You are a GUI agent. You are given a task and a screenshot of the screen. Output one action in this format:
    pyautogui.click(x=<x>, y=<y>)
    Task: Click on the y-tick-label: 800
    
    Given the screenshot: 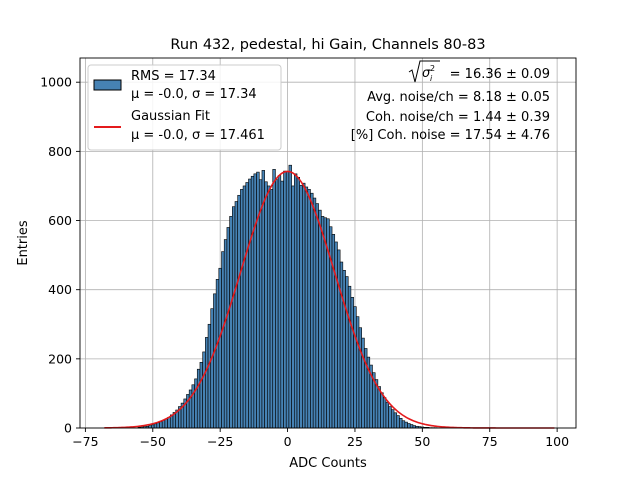 What is the action you would take?
    pyautogui.click(x=60, y=151)
    